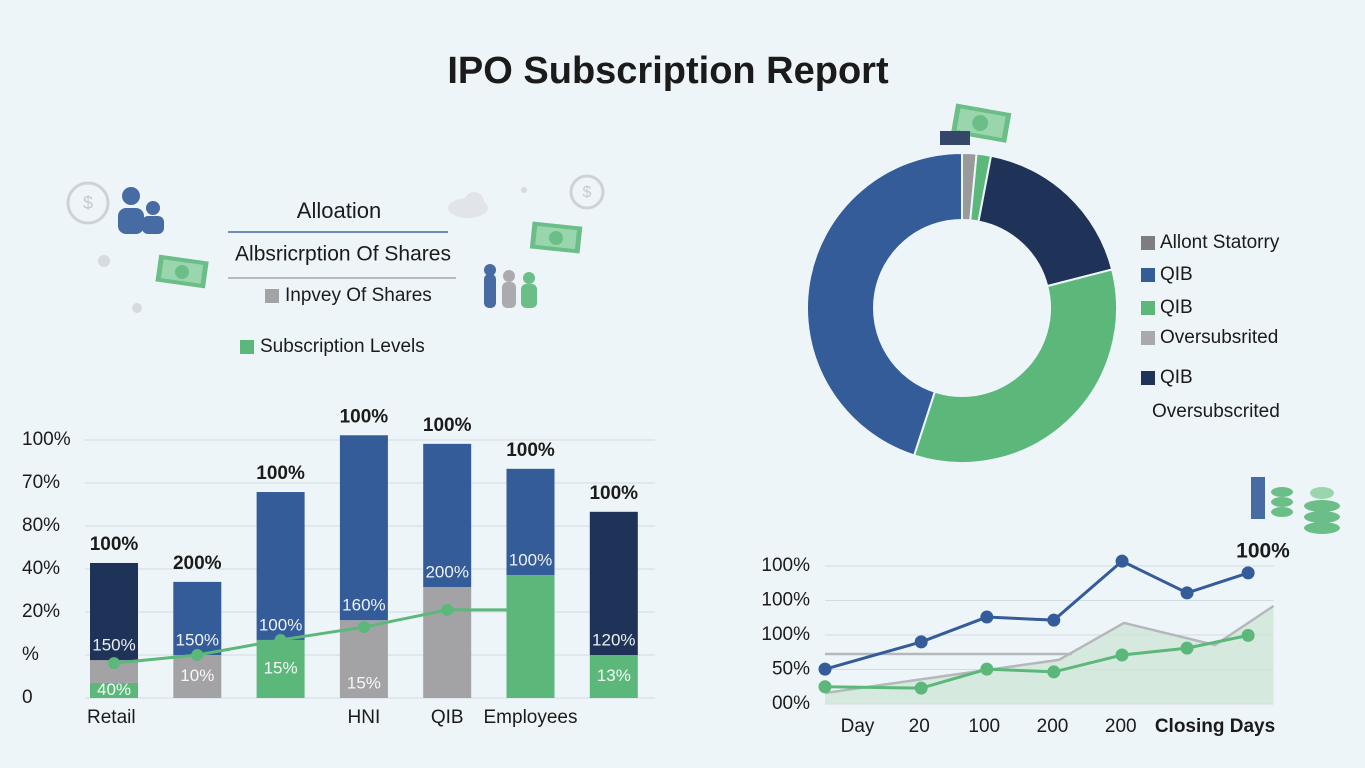  Describe the element at coordinates (339, 210) in the screenshot. I see `legend-title: Alloation` at that location.